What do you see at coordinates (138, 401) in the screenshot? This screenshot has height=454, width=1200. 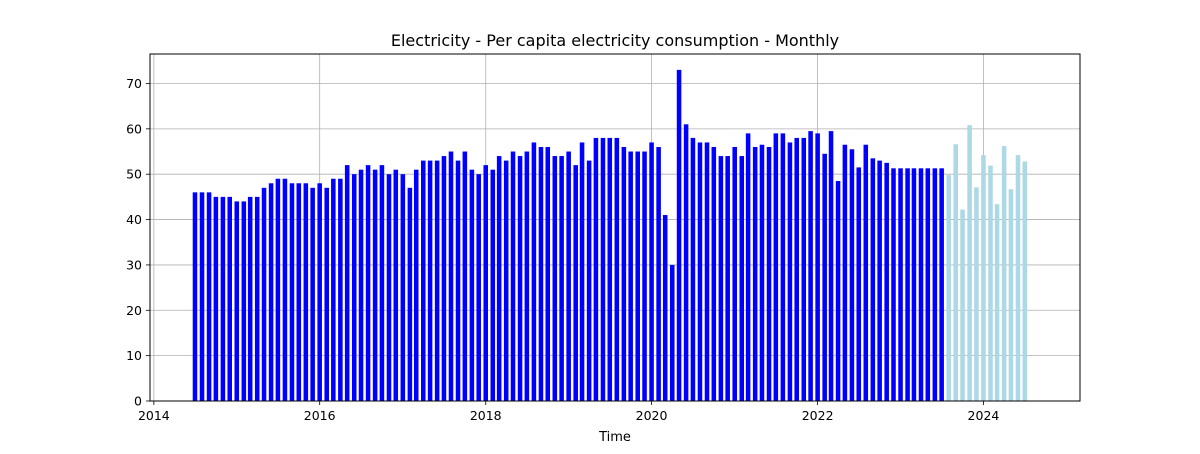 I see `y-tick-label: 0` at bounding box center [138, 401].